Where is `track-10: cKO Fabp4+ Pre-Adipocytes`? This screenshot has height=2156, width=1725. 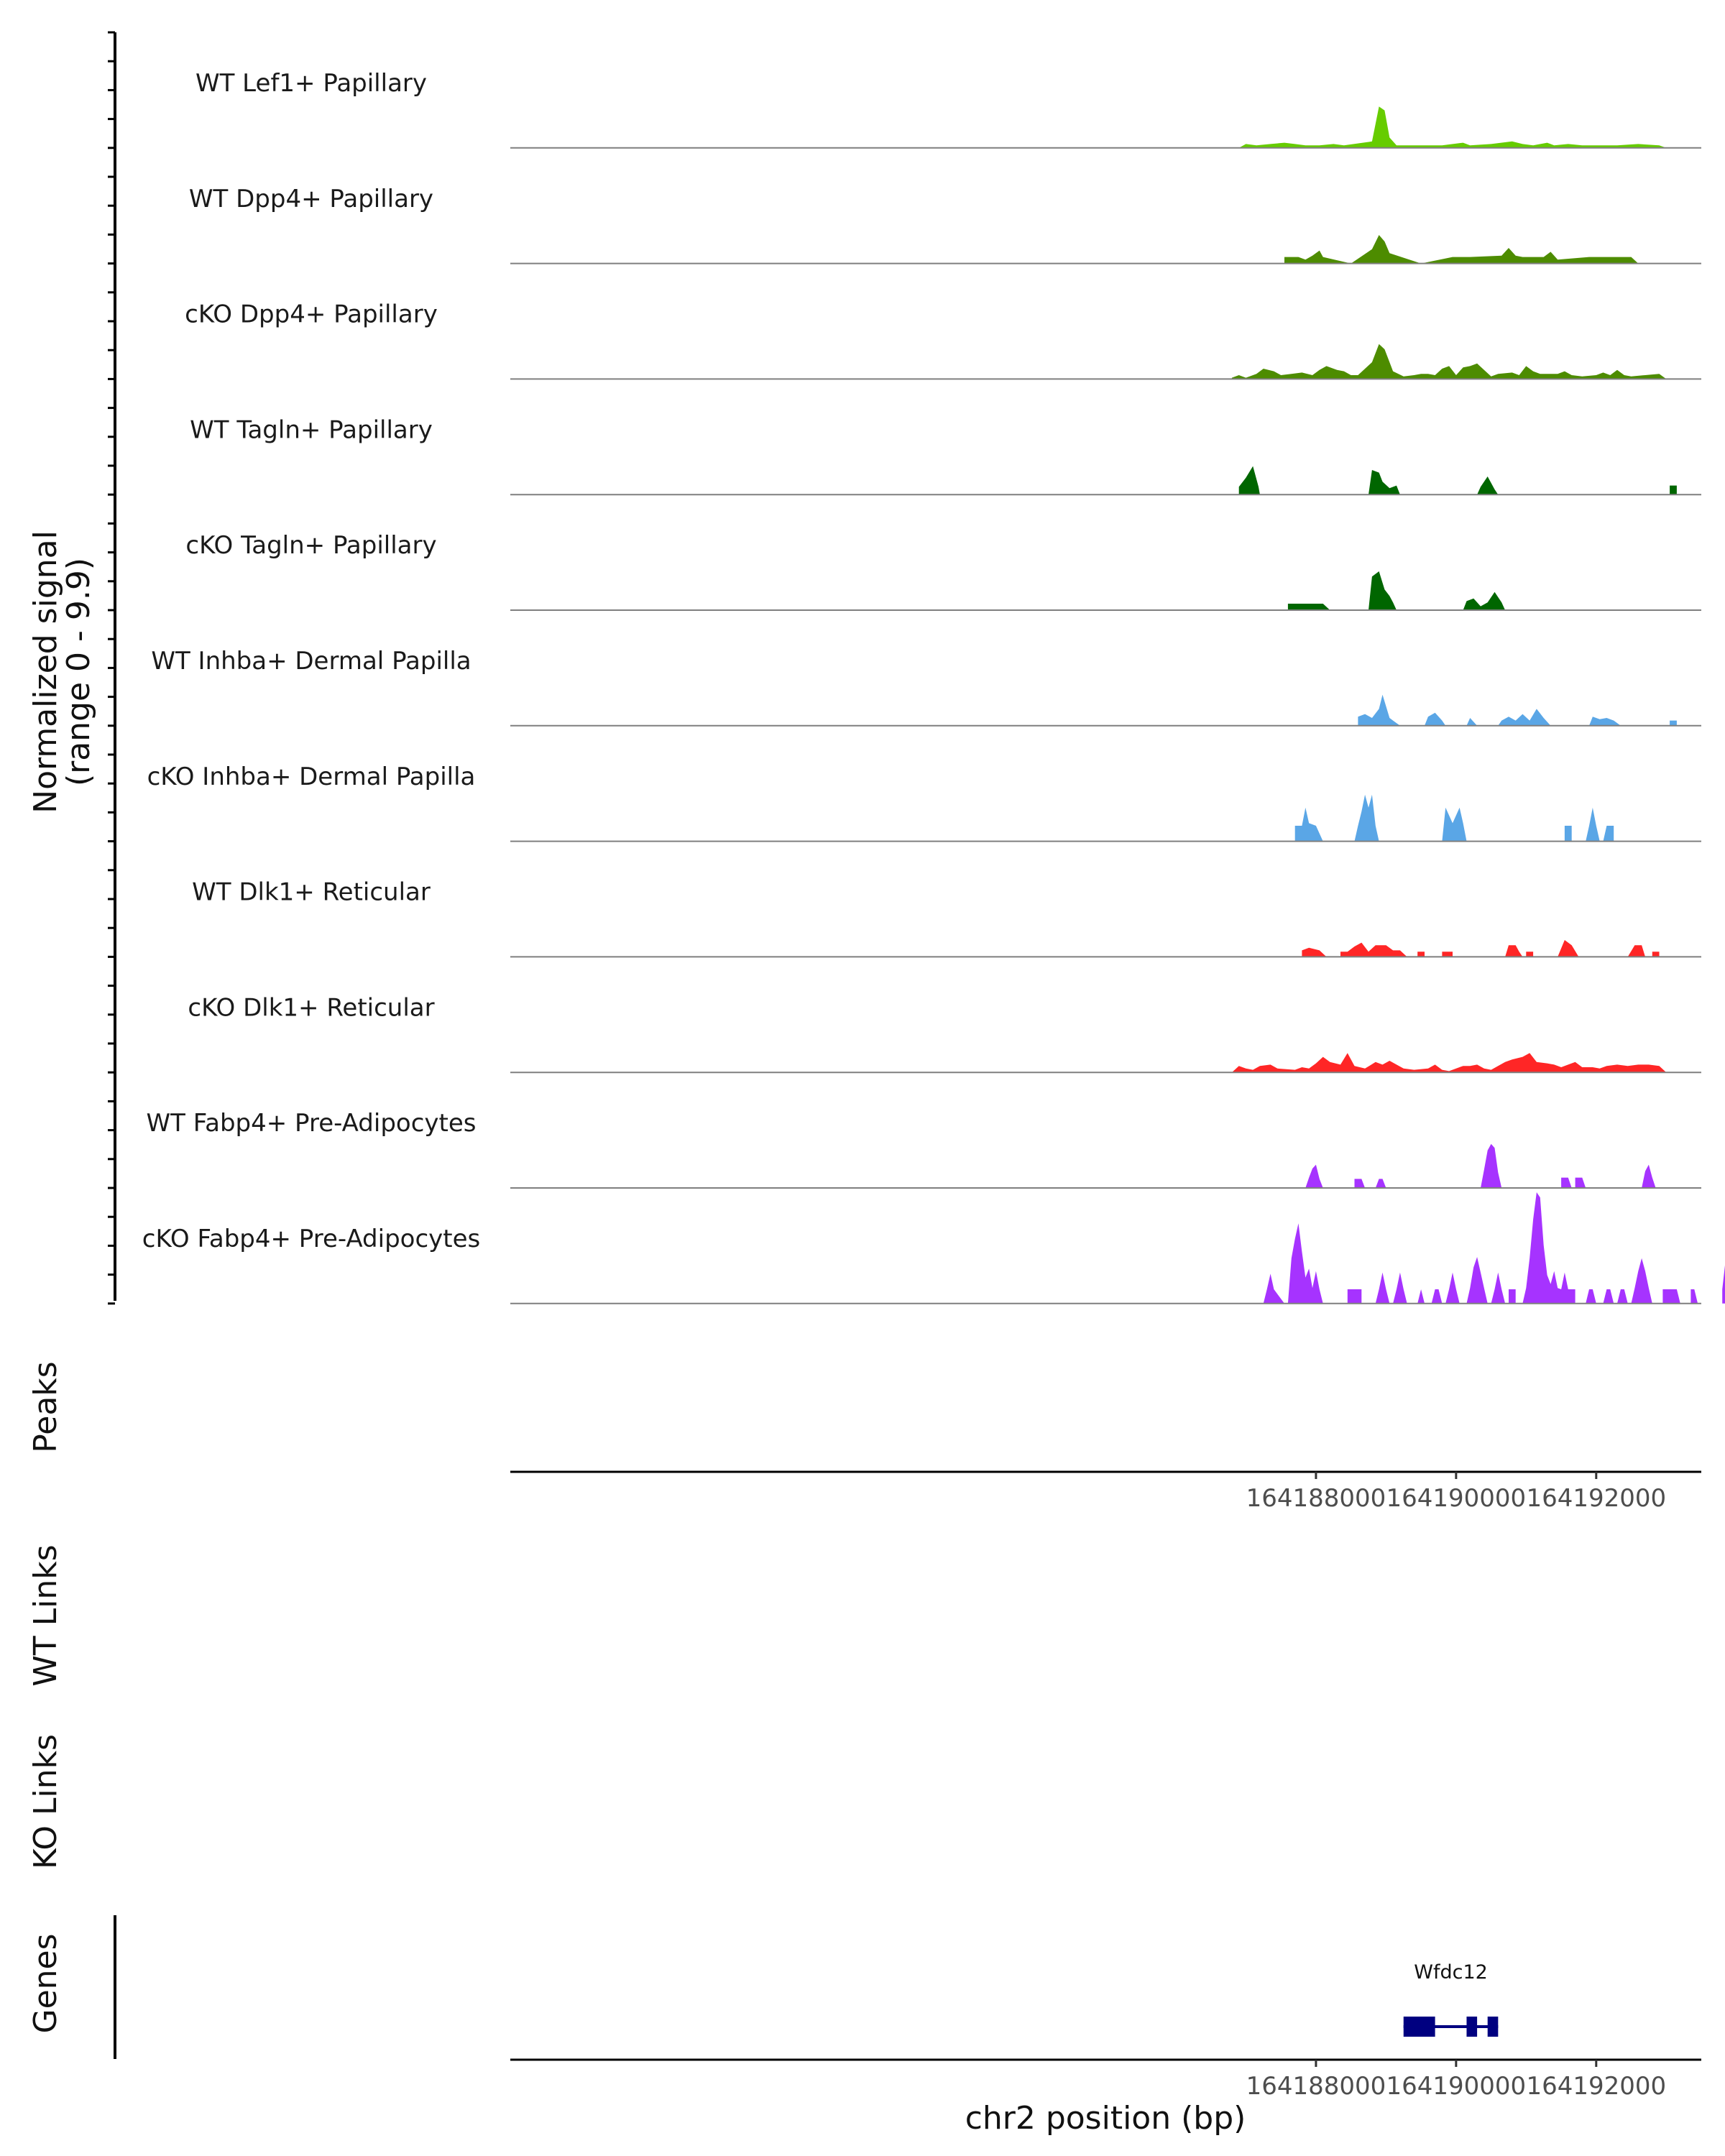
track-10: cKO Fabp4+ Pre-Adipocytes is located at coordinates (933, 1248).